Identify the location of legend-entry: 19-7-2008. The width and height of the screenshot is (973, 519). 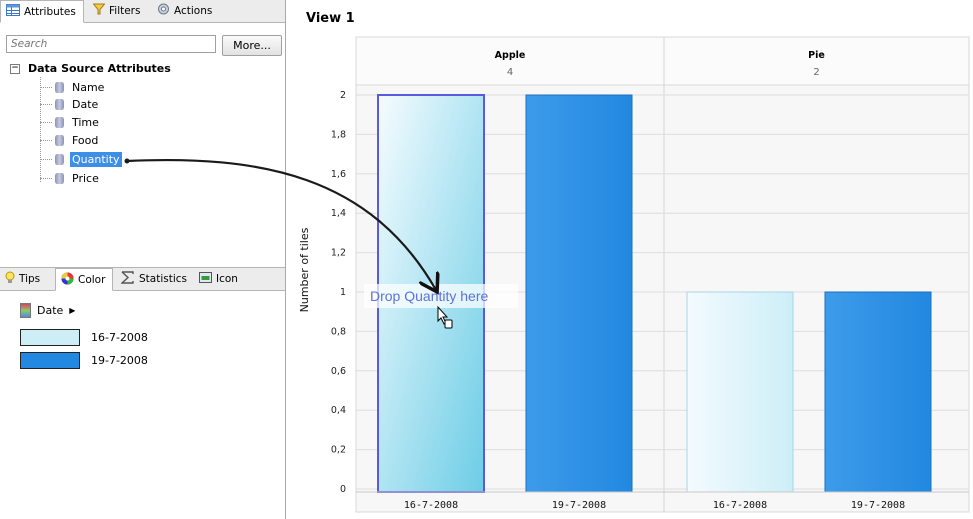
(84, 360).